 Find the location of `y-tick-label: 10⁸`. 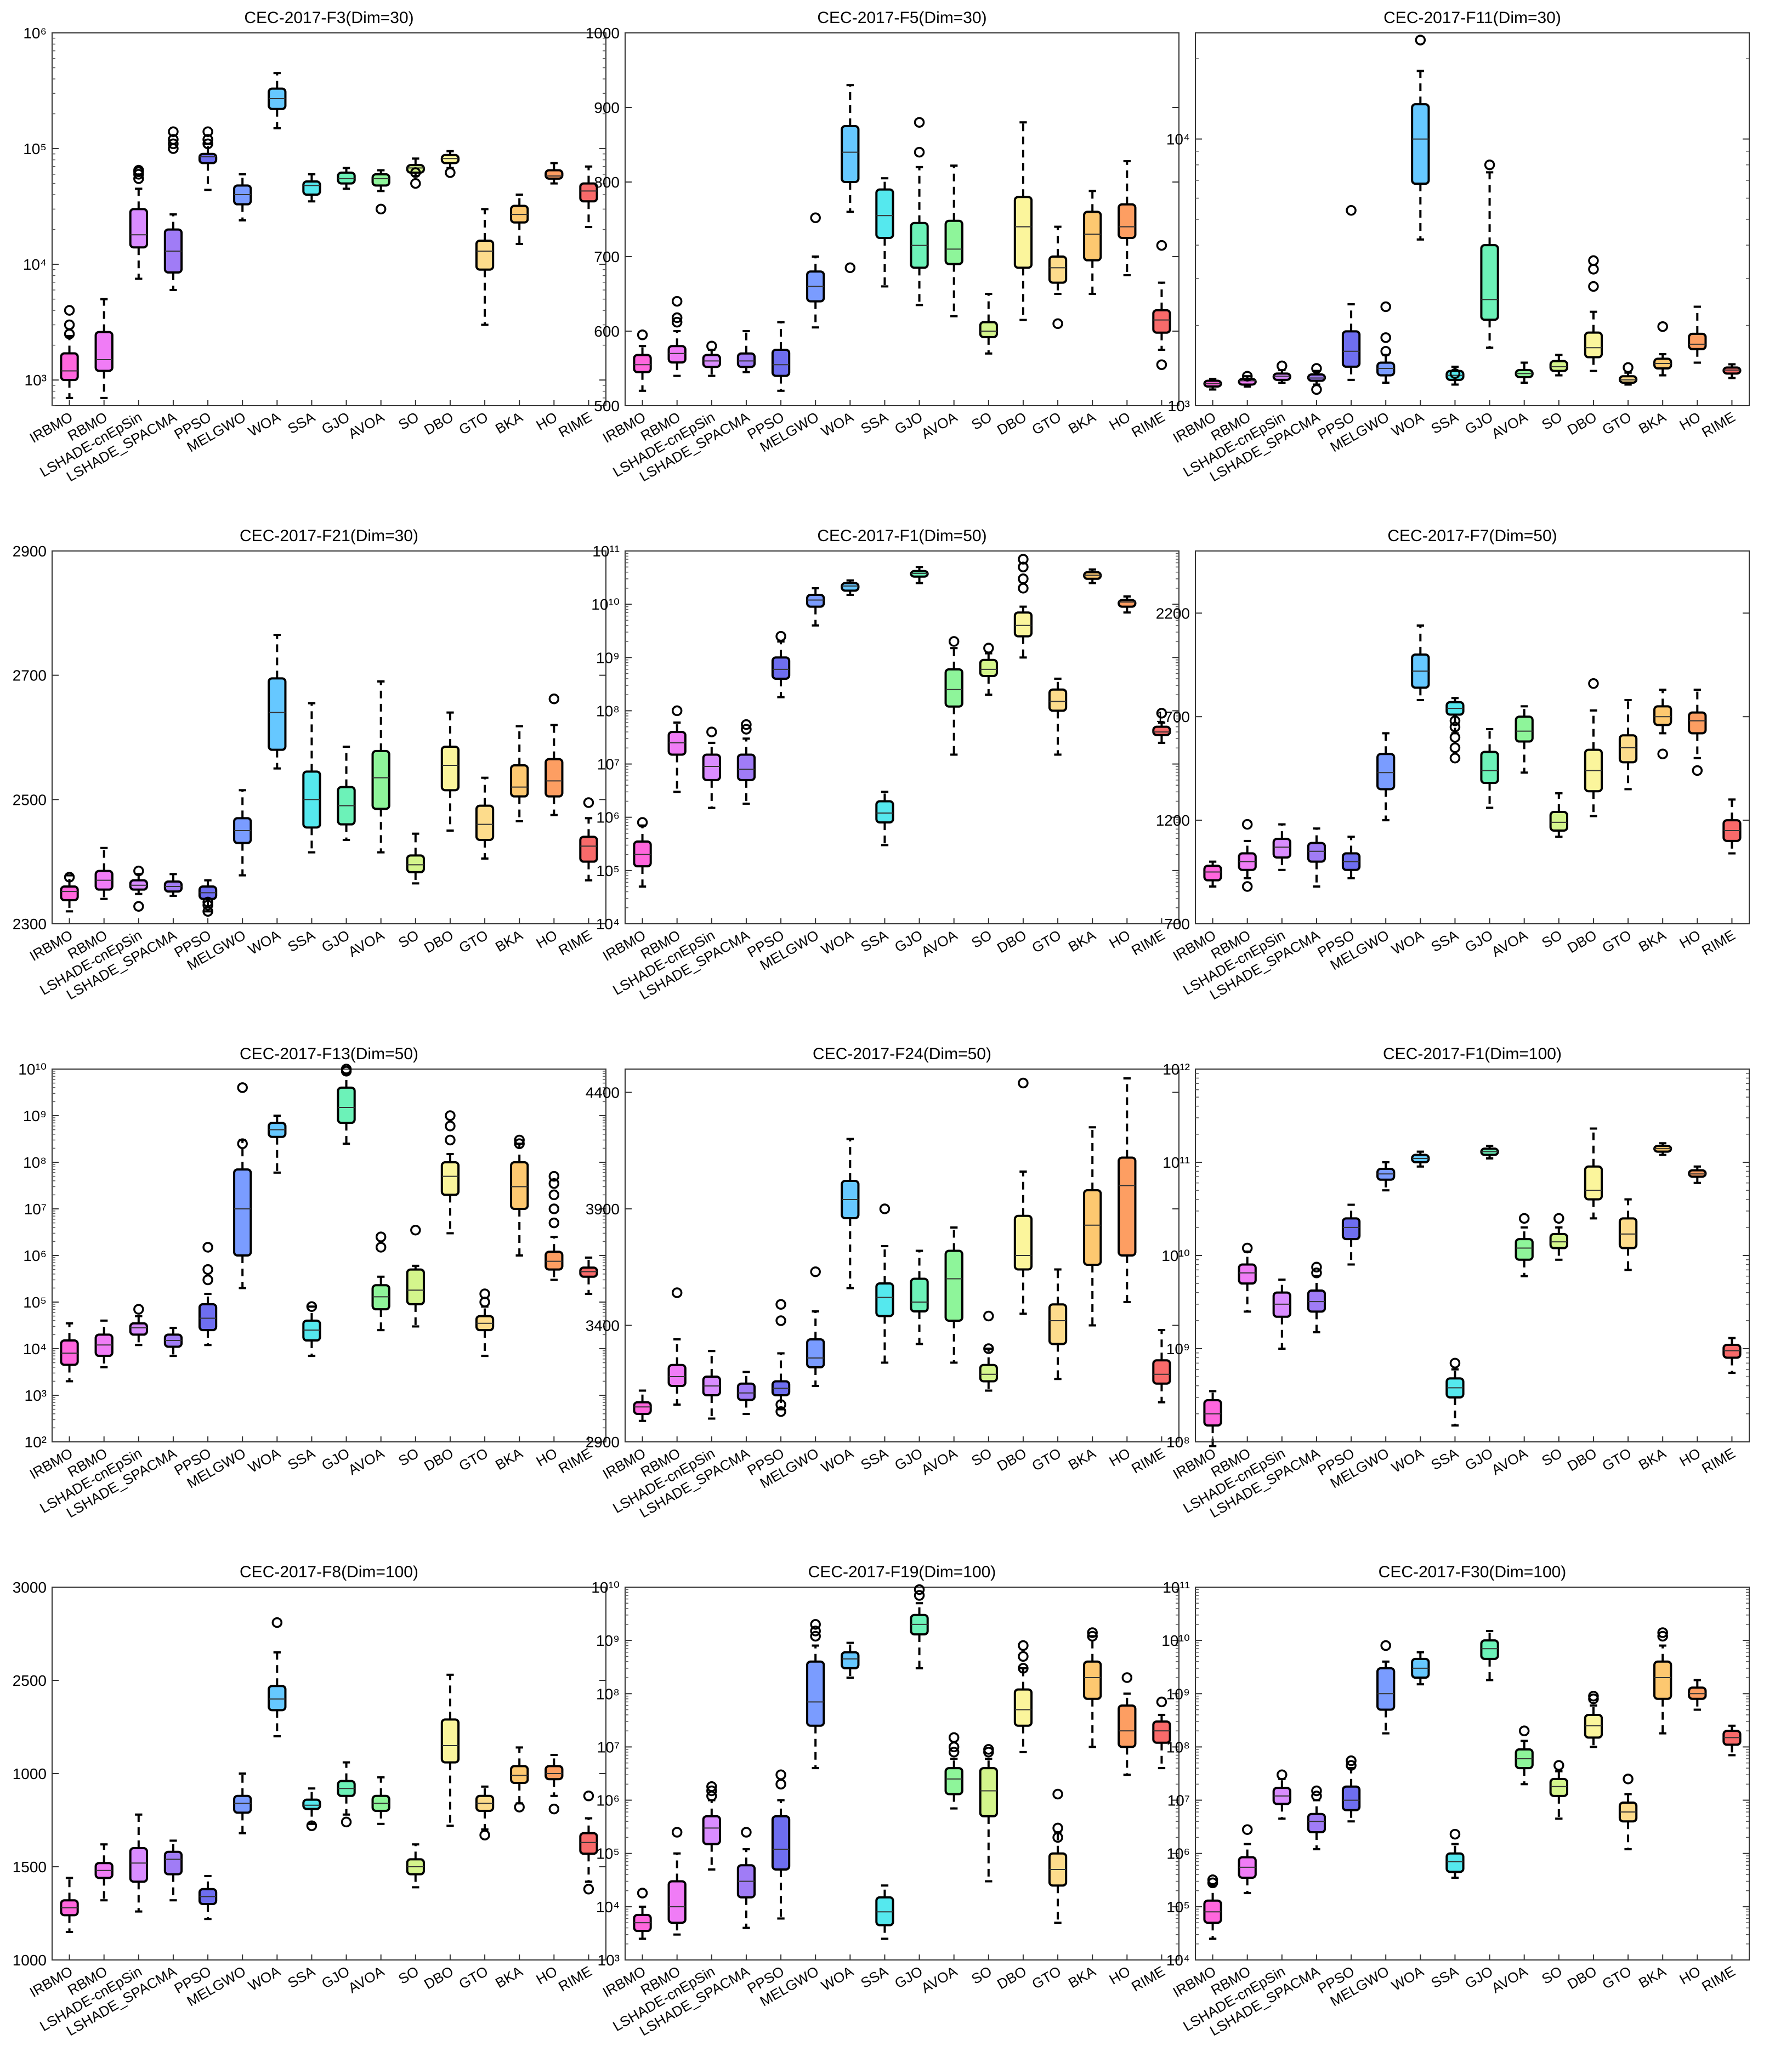

y-tick-label: 10⁸ is located at coordinates (35, 1162).